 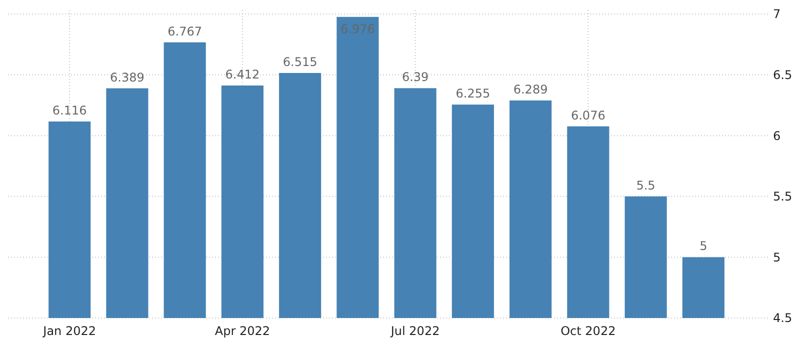 What do you see at coordinates (782, 318) in the screenshot?
I see `y-tick-label: 4.5` at bounding box center [782, 318].